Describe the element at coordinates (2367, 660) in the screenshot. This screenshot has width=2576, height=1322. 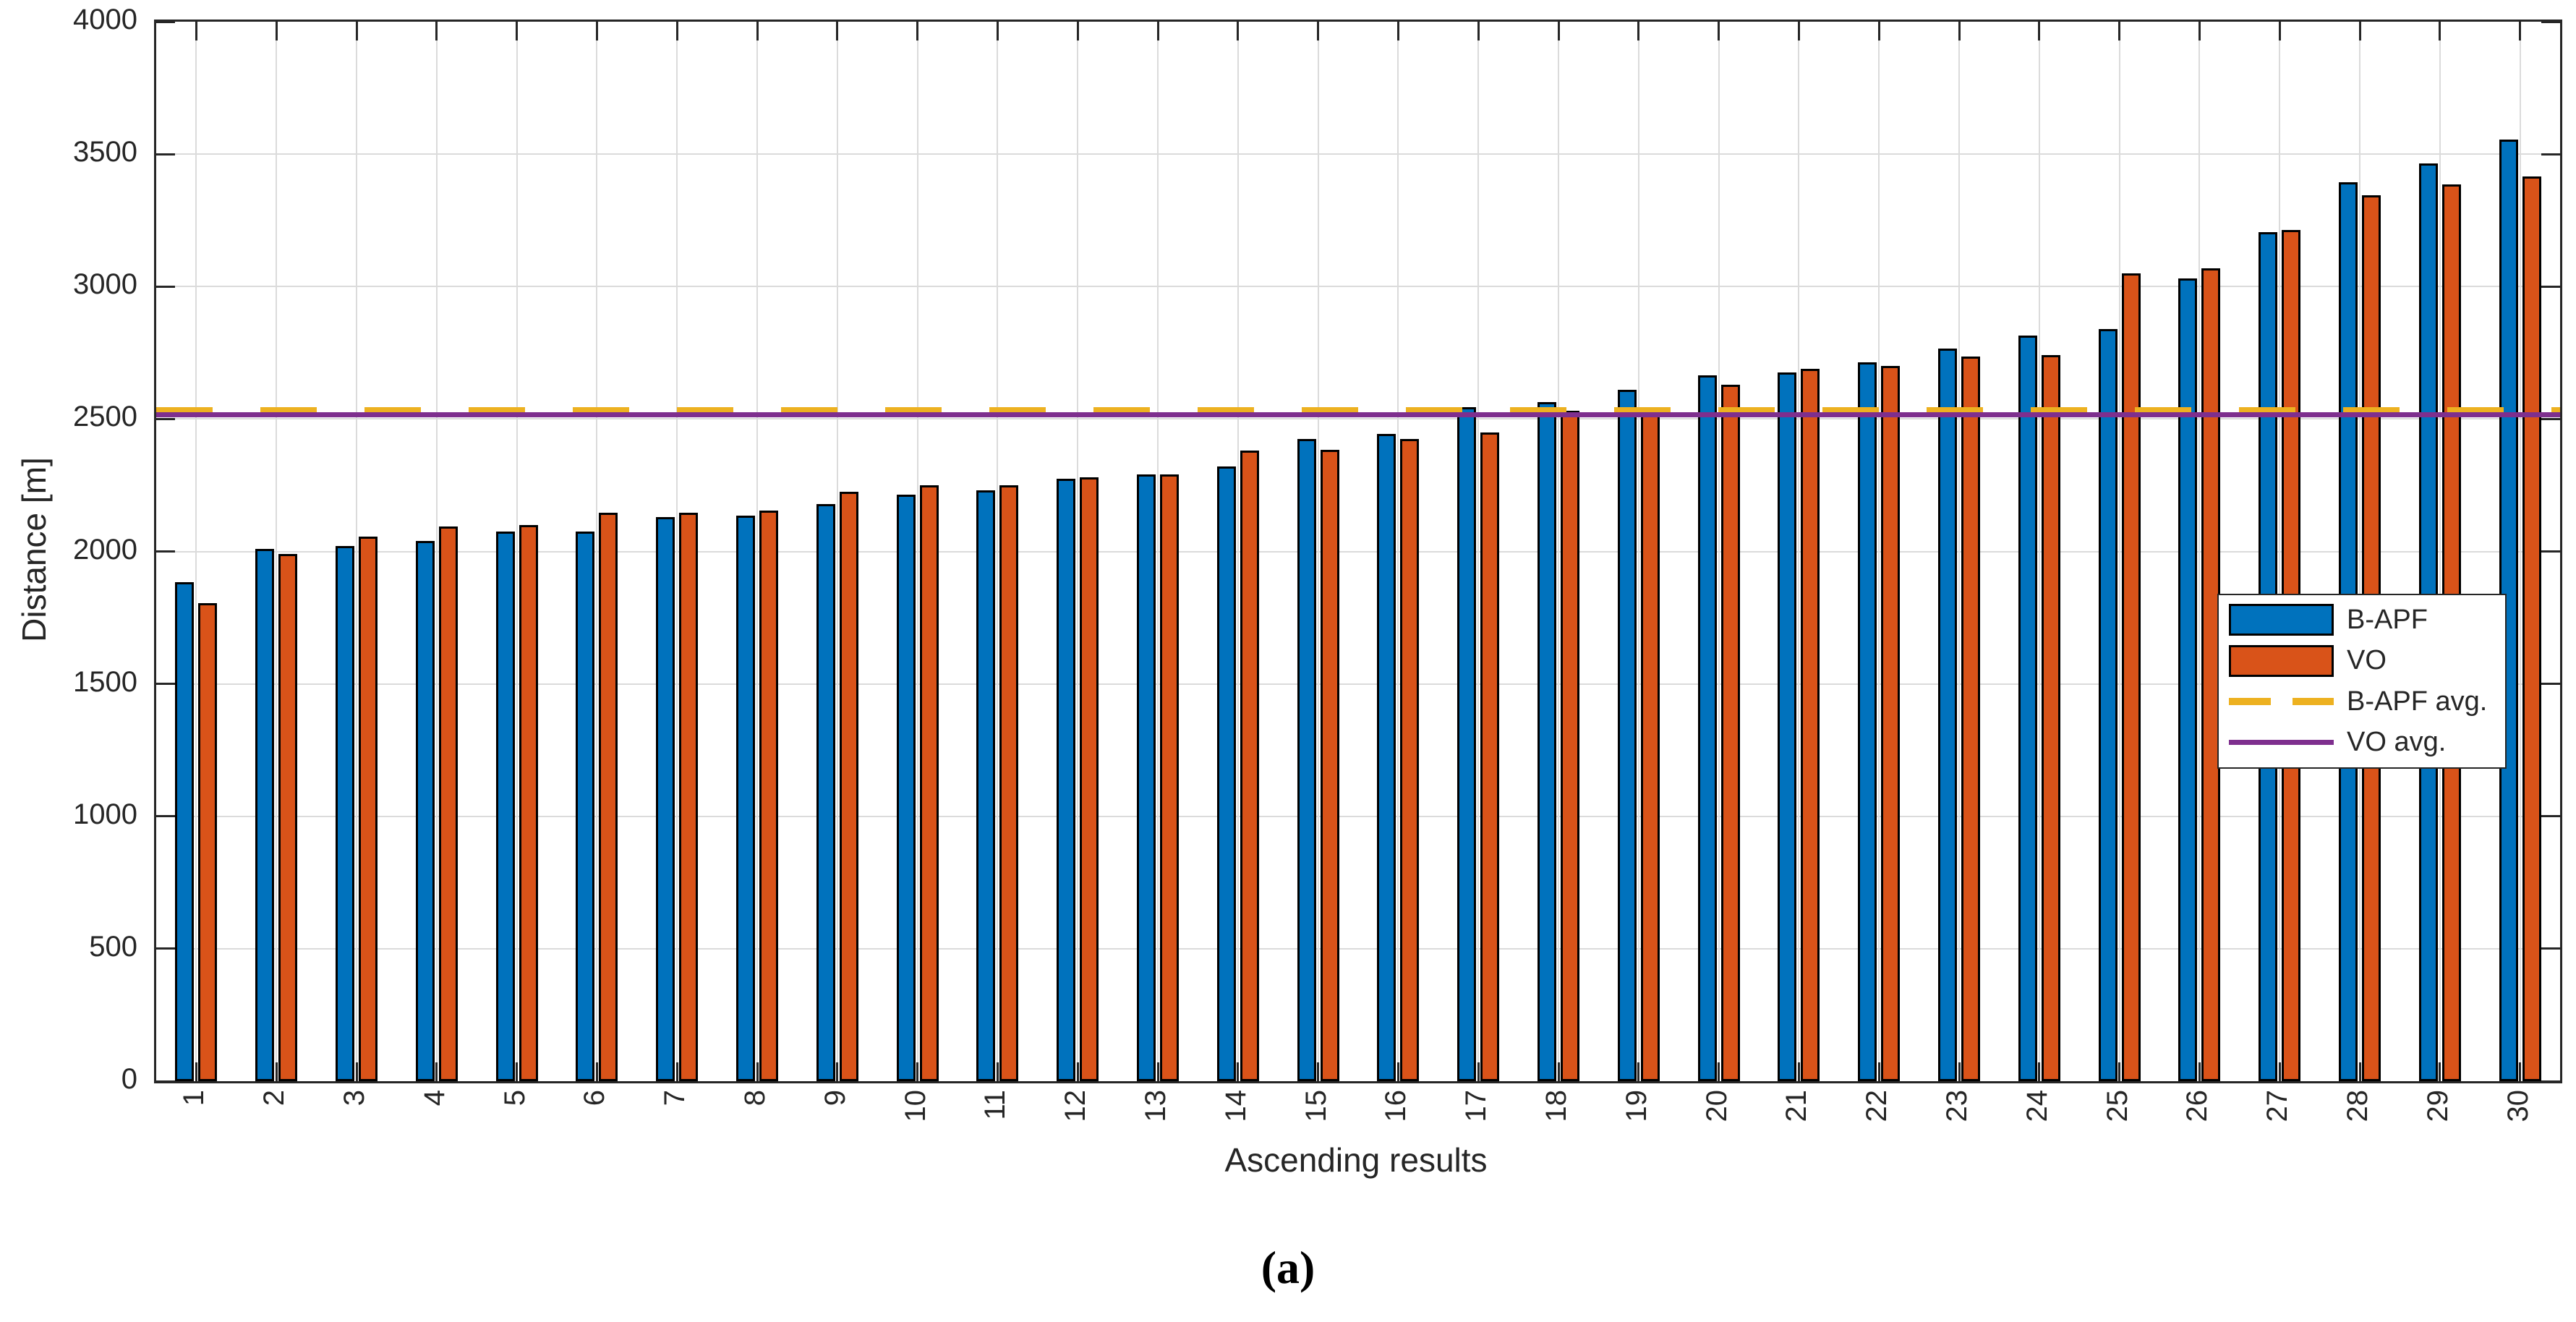
I see `legend-label: VO` at that location.